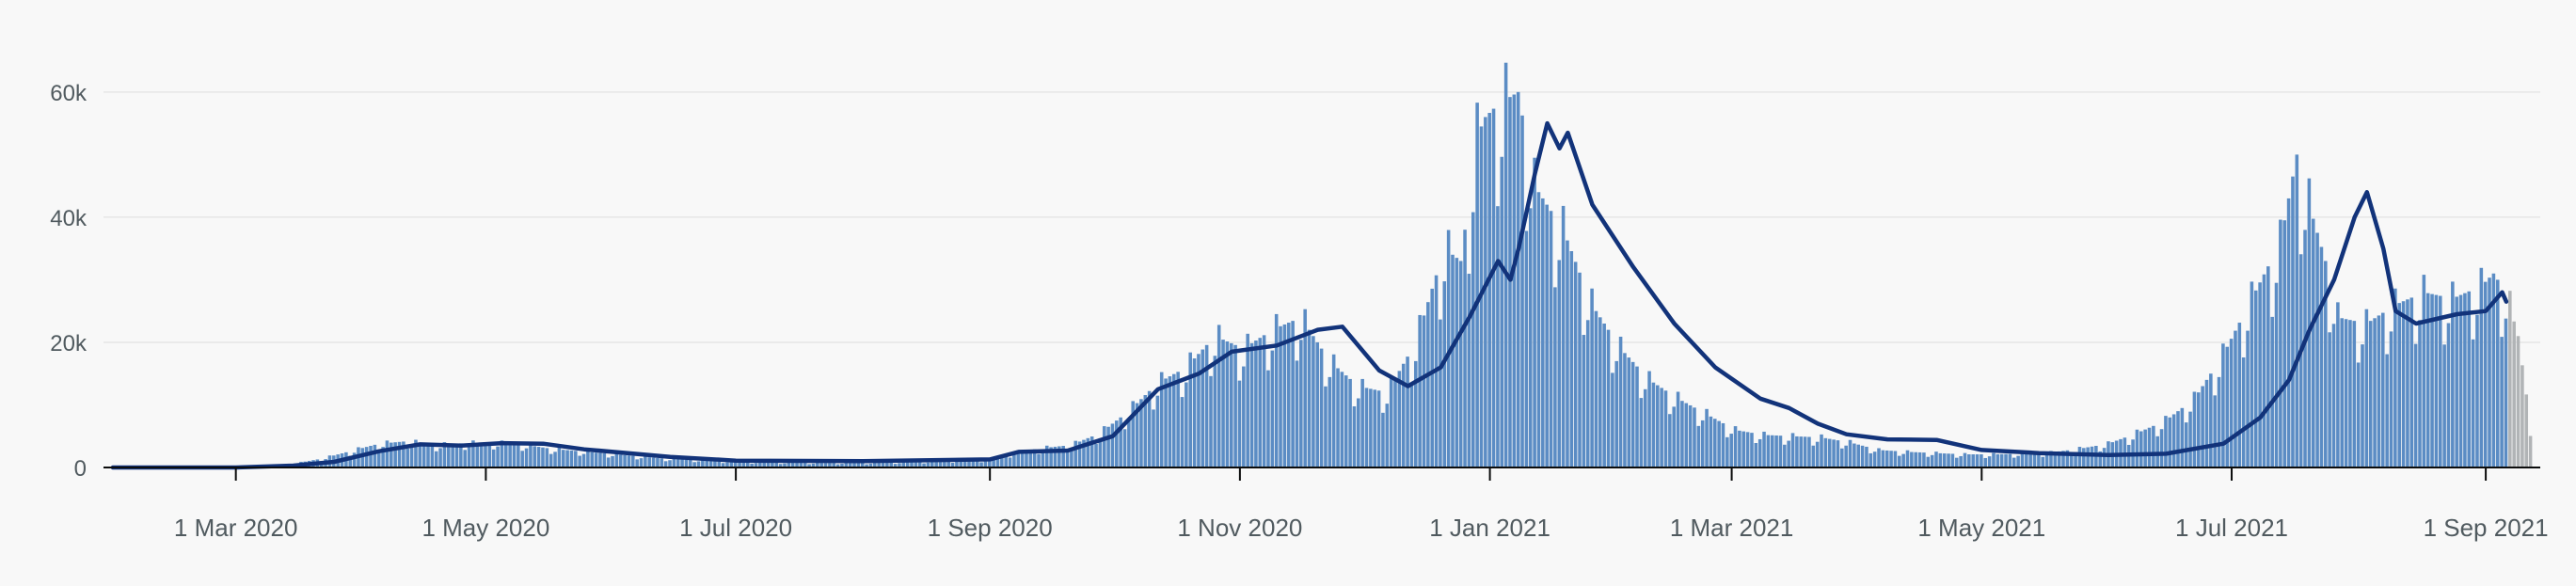 This screenshot has height=586, width=2576. What do you see at coordinates (68, 218) in the screenshot?
I see `y-tick-label: 40k` at bounding box center [68, 218].